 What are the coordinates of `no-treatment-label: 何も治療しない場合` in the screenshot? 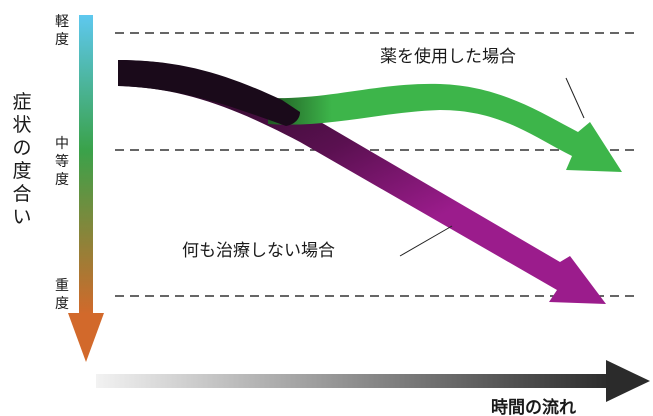 It's located at (258, 251).